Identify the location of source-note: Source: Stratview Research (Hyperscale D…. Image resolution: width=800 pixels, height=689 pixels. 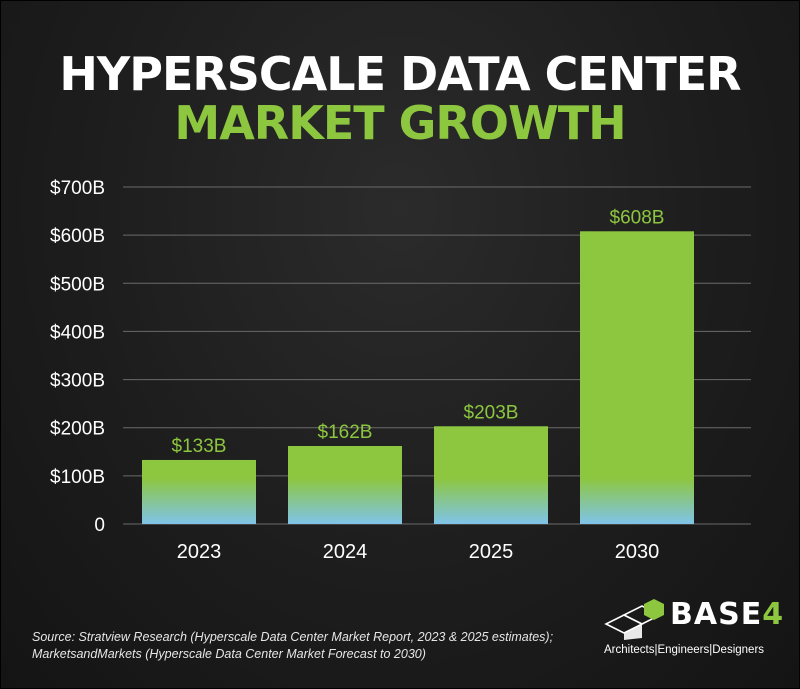
(292, 646).